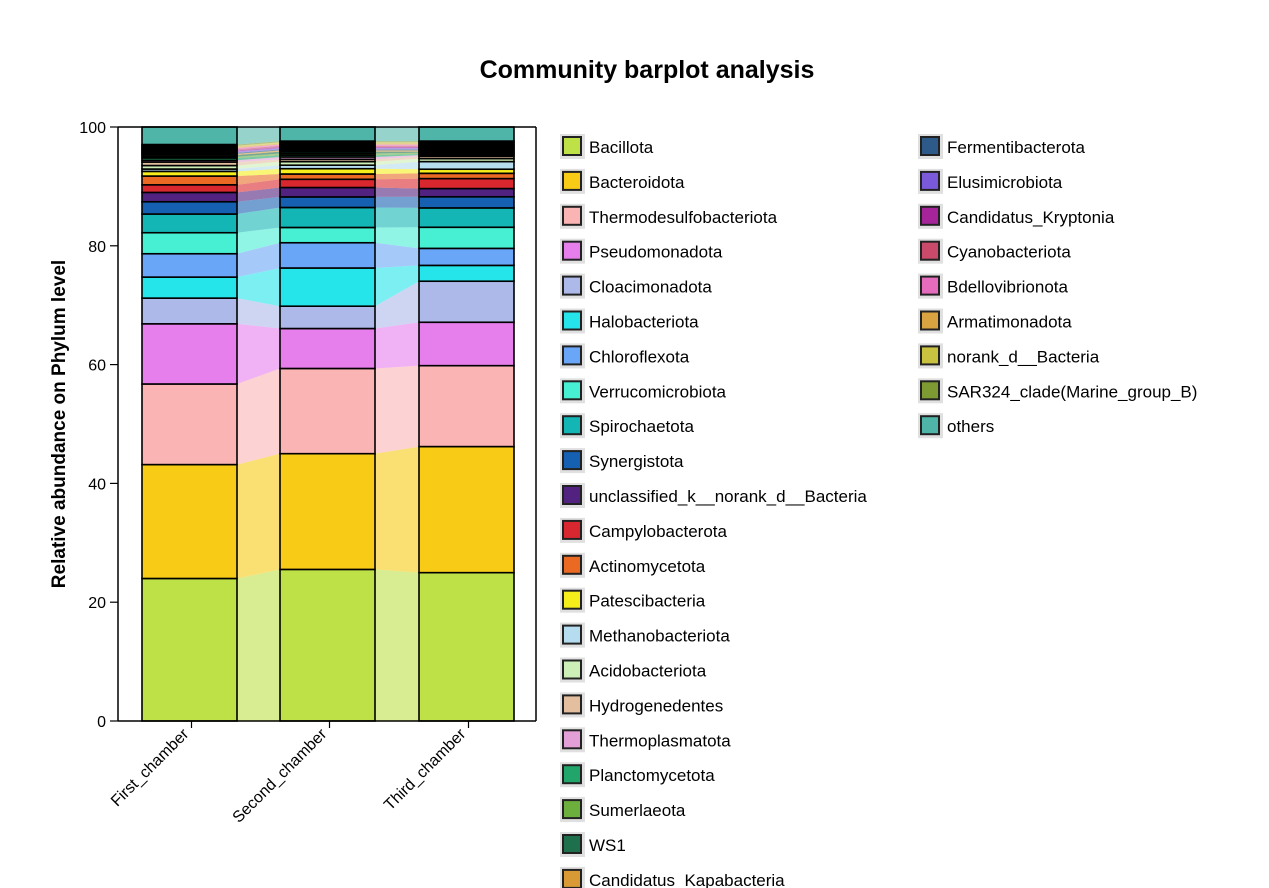 Image resolution: width=1269 pixels, height=888 pixels. What do you see at coordinates (669, 216) in the screenshot?
I see `legend-item: Thermodesulfobacteriota` at bounding box center [669, 216].